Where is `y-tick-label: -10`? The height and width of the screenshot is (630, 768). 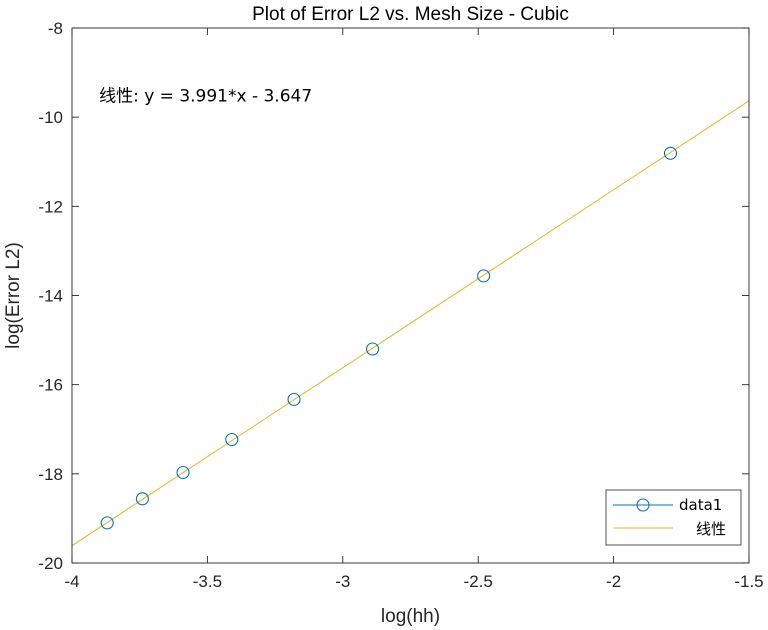 y-tick-label: -10 is located at coordinates (50, 117).